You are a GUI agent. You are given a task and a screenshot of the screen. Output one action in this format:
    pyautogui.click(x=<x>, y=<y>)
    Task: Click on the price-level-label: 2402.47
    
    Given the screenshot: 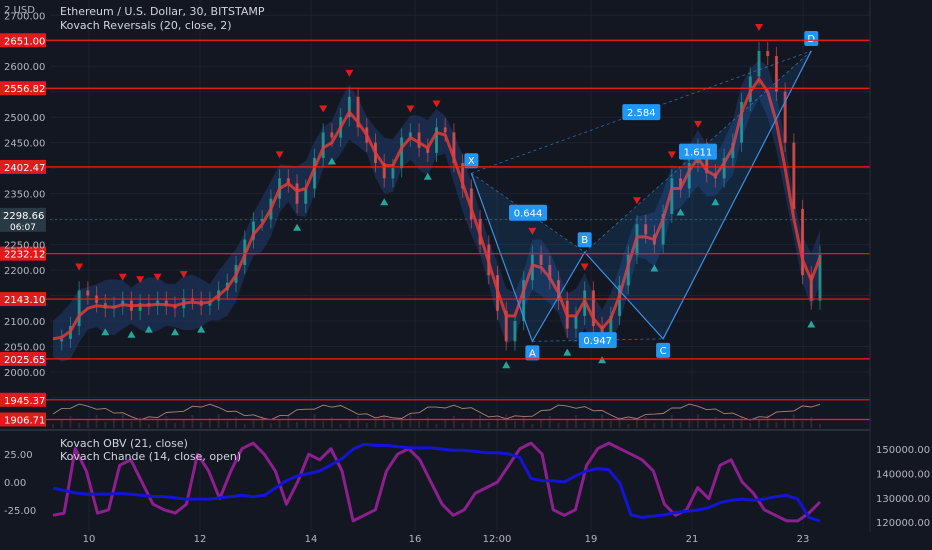 What is the action you would take?
    pyautogui.click(x=24, y=168)
    